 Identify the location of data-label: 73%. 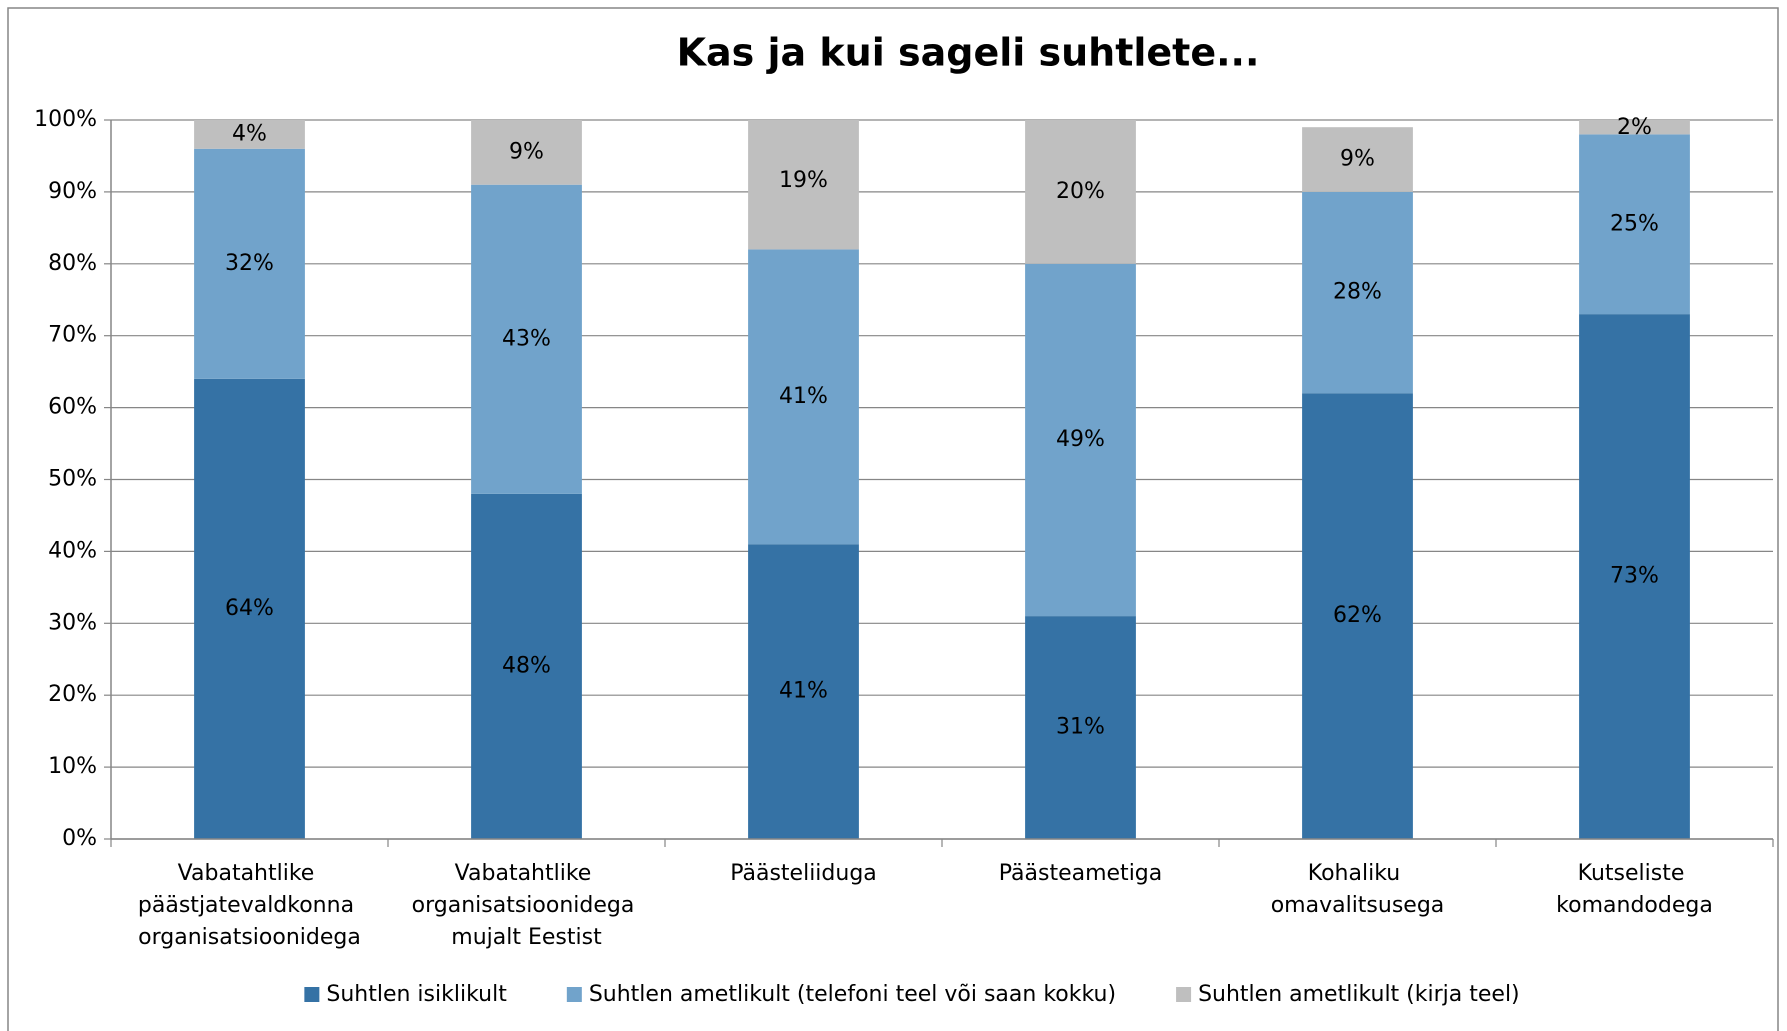
(1634, 576).